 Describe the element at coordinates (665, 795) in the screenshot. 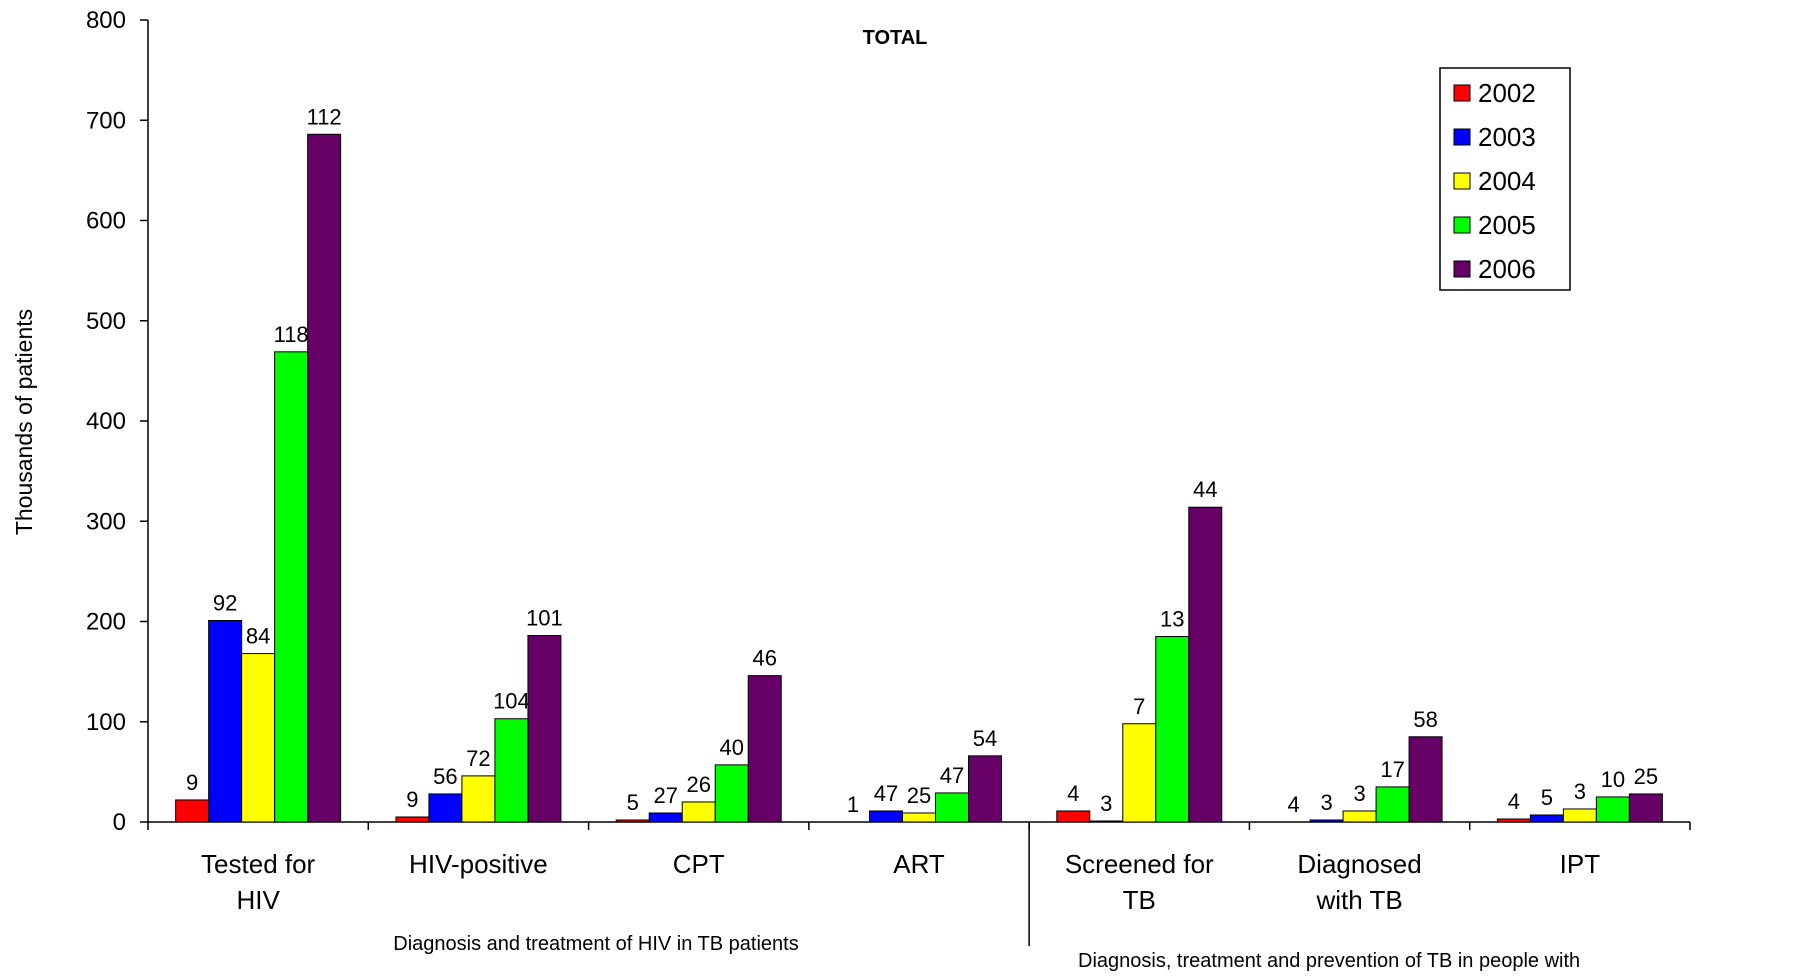

I see `data-label: 27` at that location.